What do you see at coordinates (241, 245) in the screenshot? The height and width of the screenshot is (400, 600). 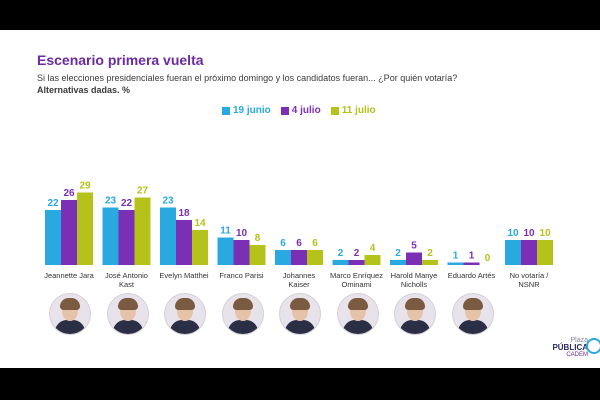 I see `bar-group: 11 10 8` at bounding box center [241, 245].